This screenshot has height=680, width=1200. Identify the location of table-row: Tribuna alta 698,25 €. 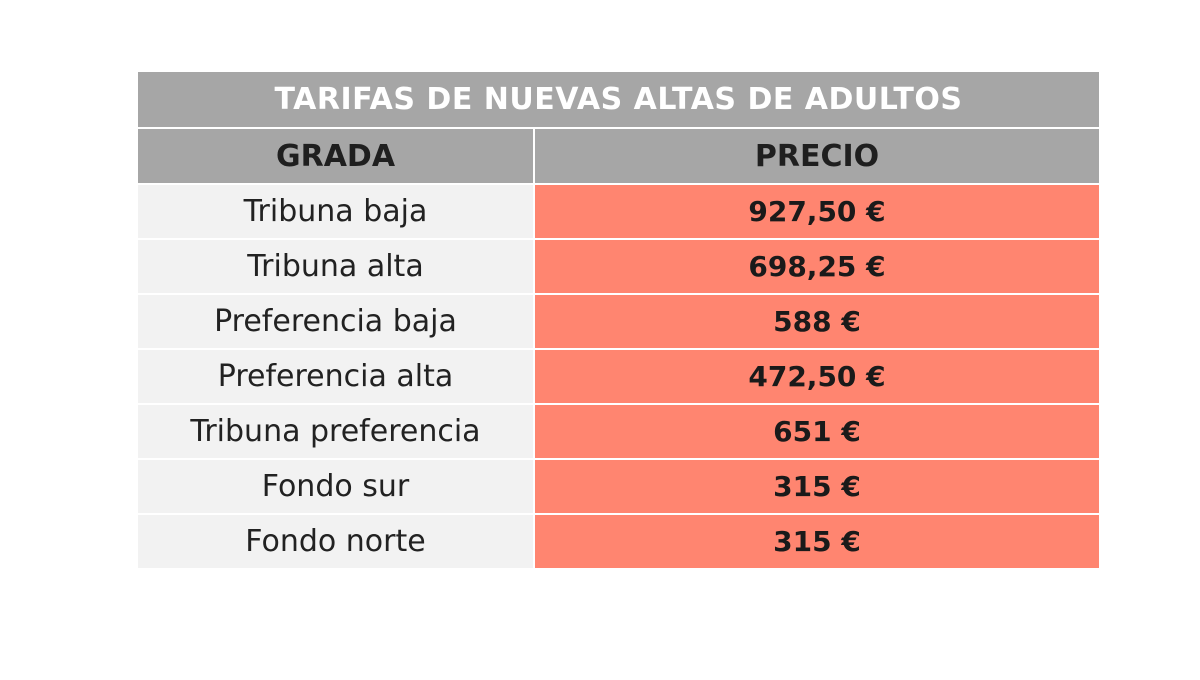
(619, 266).